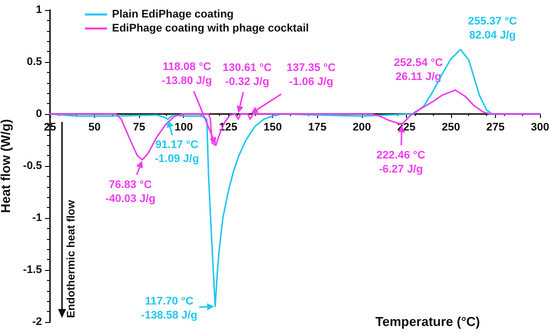 The image size is (550, 334). Describe the element at coordinates (273, 128) in the screenshot. I see `x-tick-label: 150` at that location.